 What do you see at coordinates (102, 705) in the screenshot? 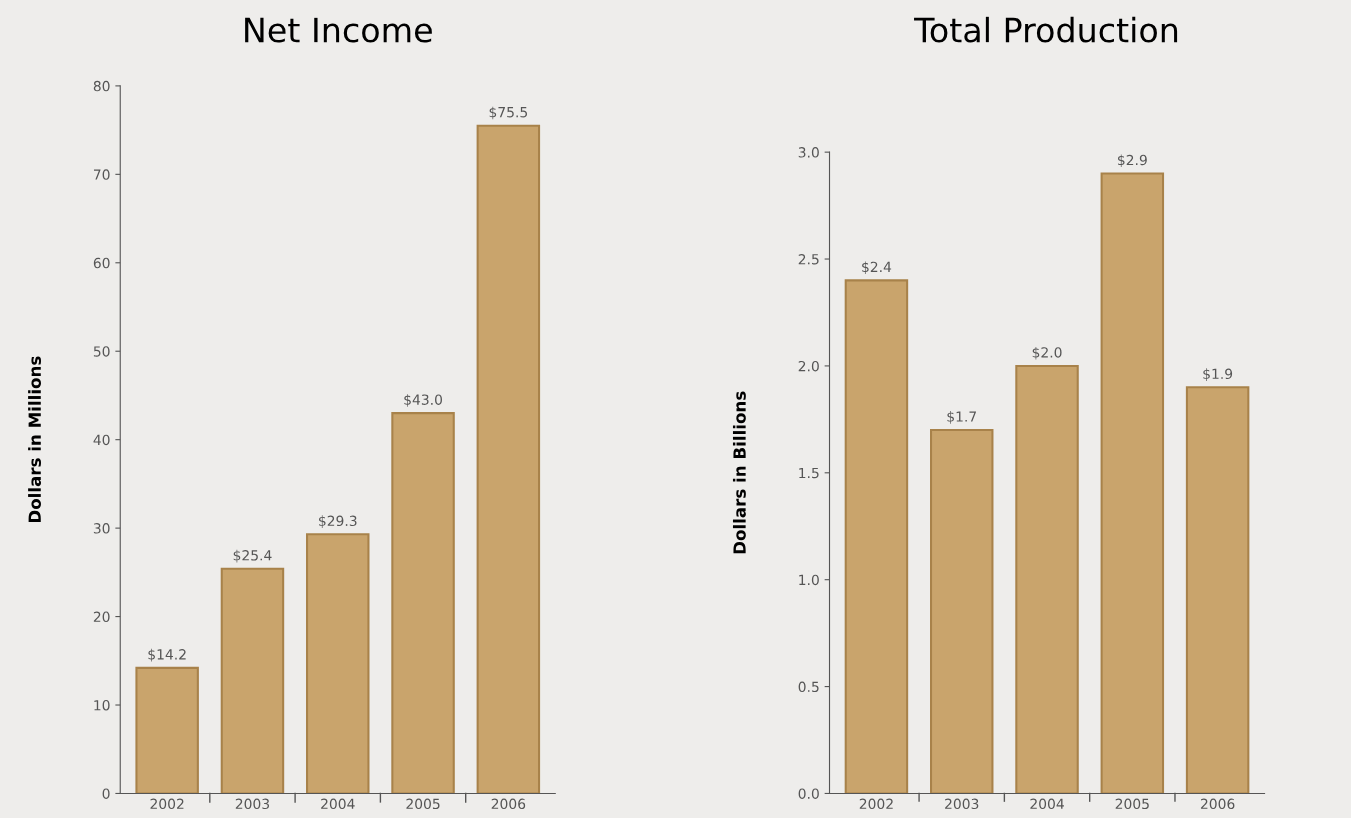
I see `y-tick-label: 10` at bounding box center [102, 705].